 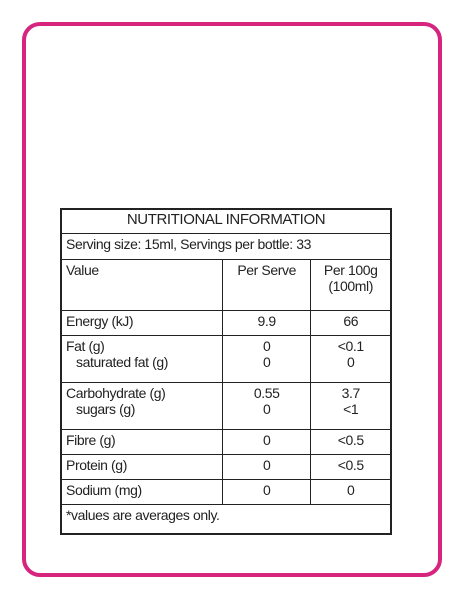 I want to click on cell-text: Fibre (g), so click(x=91, y=440).